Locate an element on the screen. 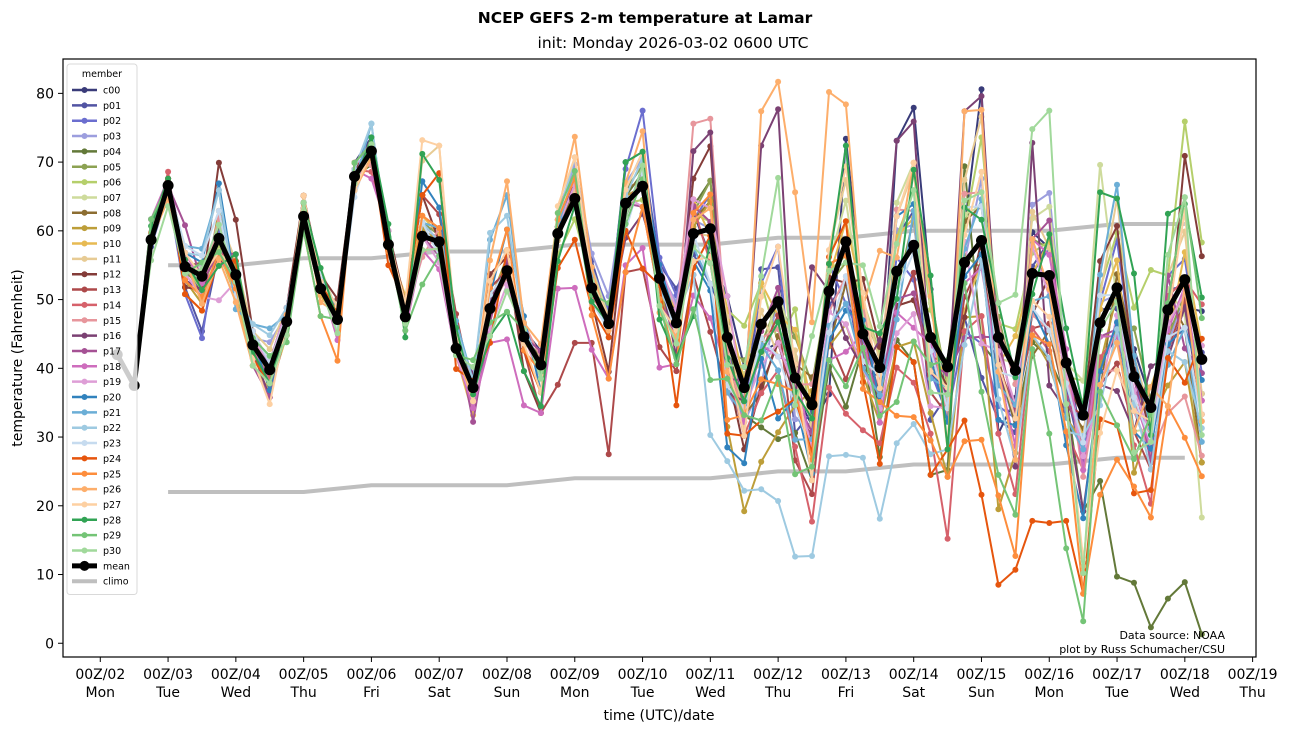 Image resolution: width=1290 pixels, height=733 pixels. member-point-p23 is located at coordinates (218, 210).